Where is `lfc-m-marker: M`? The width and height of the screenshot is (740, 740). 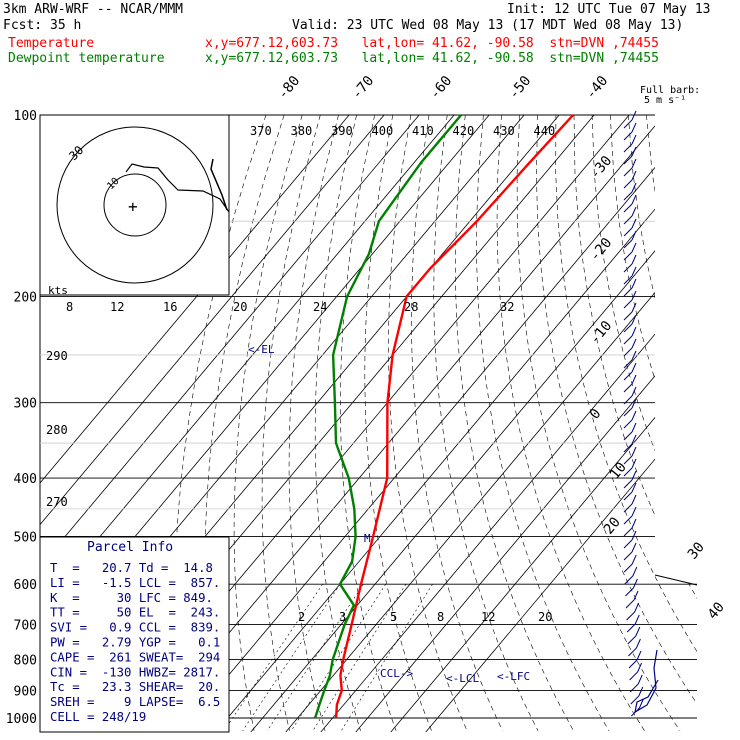
lfc-m-marker: M is located at coordinates (367, 538).